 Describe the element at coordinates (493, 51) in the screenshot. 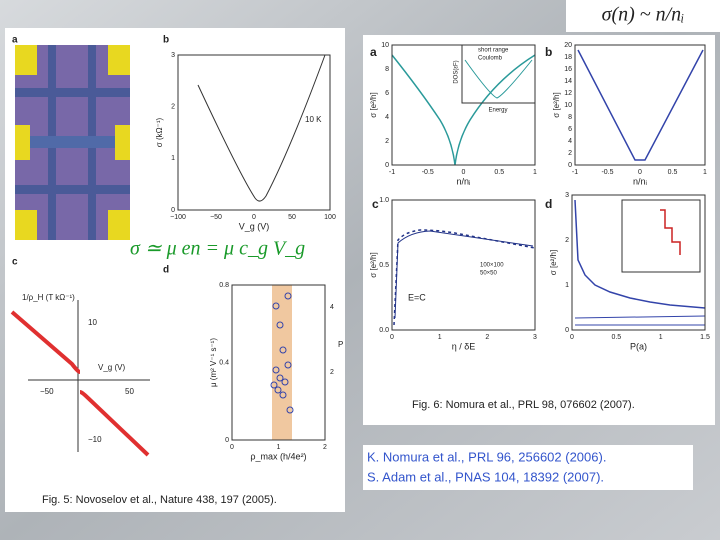

I see `legend-entry: short range` at that location.